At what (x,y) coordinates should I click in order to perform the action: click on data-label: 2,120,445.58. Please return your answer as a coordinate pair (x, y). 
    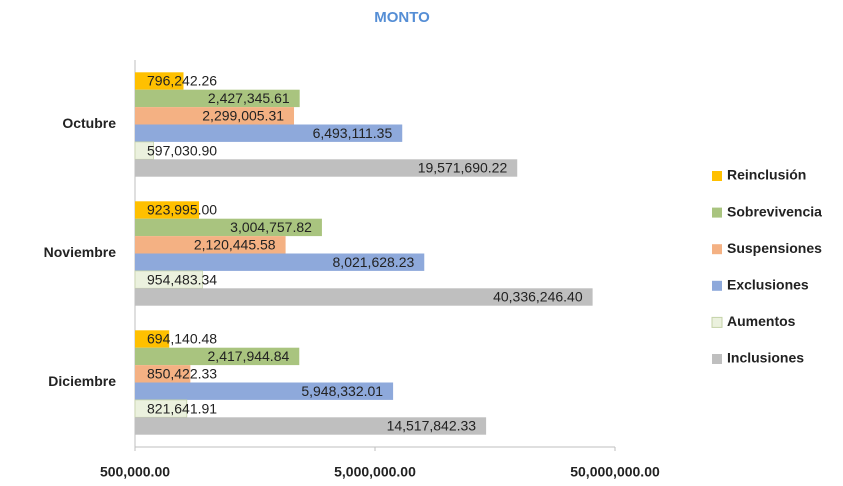
    Looking at the image, I should click on (235, 245).